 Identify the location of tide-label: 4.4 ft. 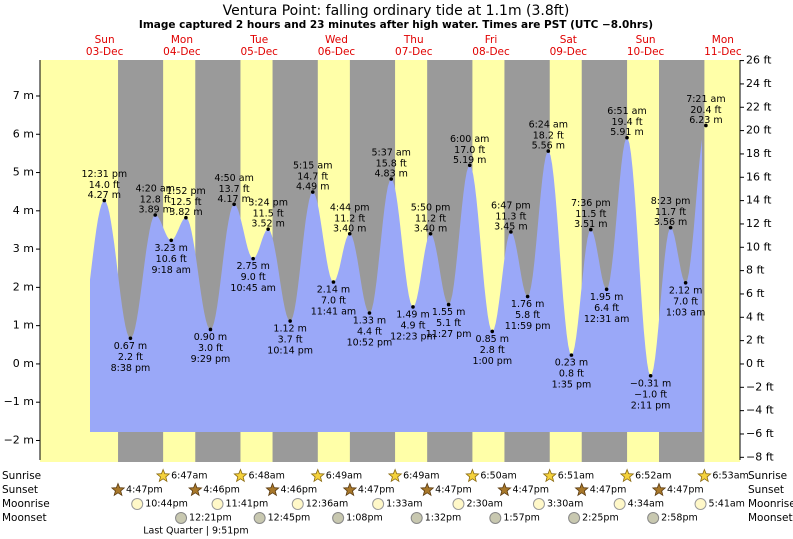
(369, 332).